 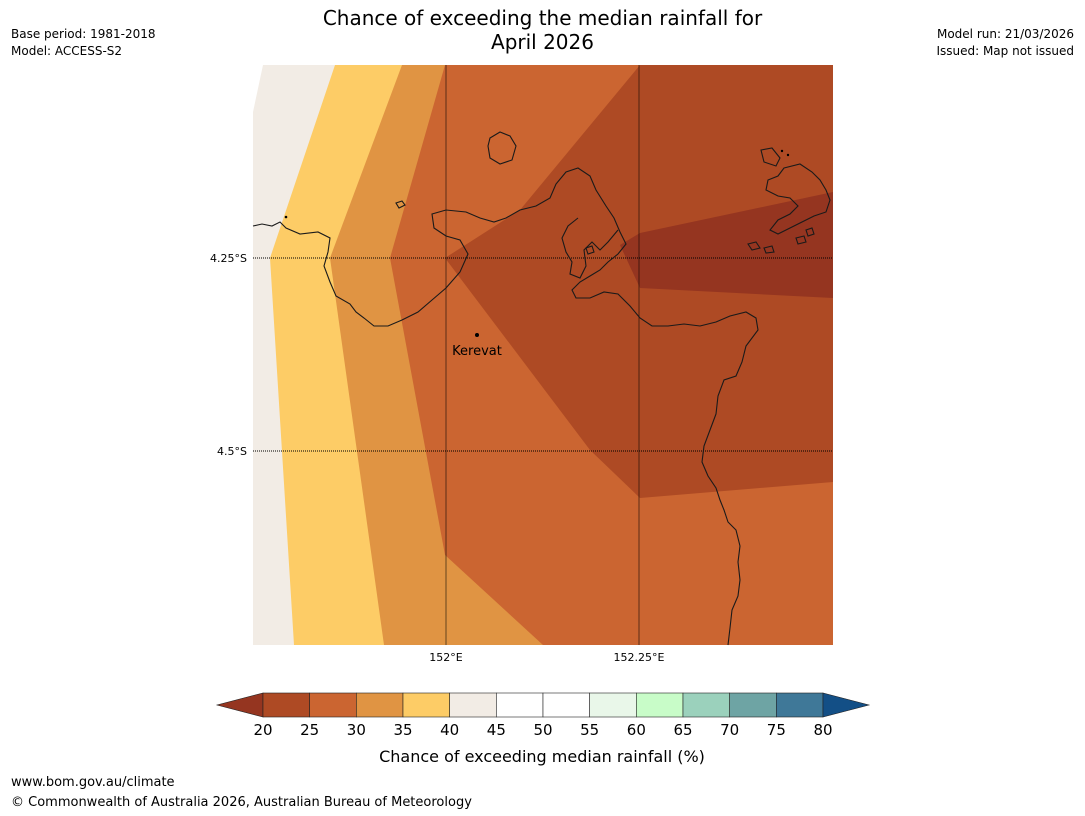 What do you see at coordinates (589, 730) in the screenshot?
I see `colorbar-tick-label: 55` at bounding box center [589, 730].